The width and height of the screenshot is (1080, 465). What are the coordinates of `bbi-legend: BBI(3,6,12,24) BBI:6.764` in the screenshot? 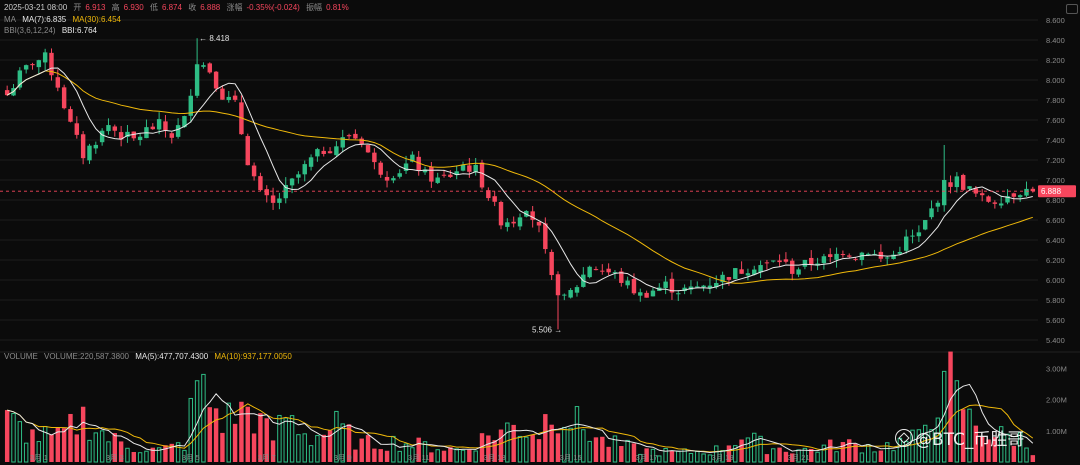 It's located at (52, 31).